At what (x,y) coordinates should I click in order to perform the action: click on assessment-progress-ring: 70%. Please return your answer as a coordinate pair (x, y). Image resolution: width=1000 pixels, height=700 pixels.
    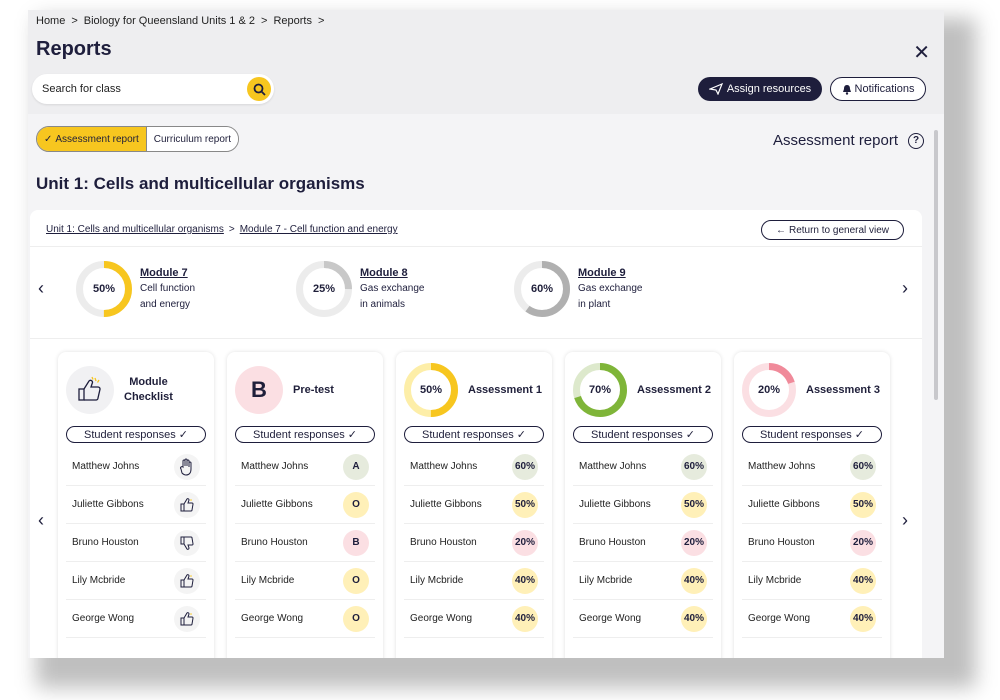
    Looking at the image, I should click on (600, 390).